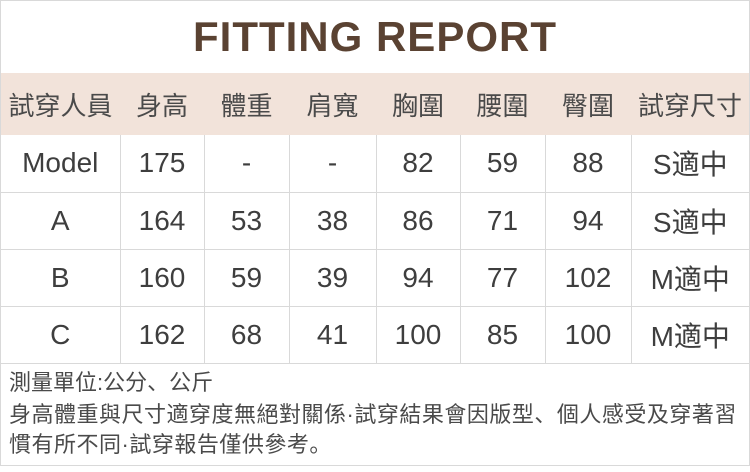 The width and height of the screenshot is (750, 472). I want to click on cell-height: 175, so click(161, 163).